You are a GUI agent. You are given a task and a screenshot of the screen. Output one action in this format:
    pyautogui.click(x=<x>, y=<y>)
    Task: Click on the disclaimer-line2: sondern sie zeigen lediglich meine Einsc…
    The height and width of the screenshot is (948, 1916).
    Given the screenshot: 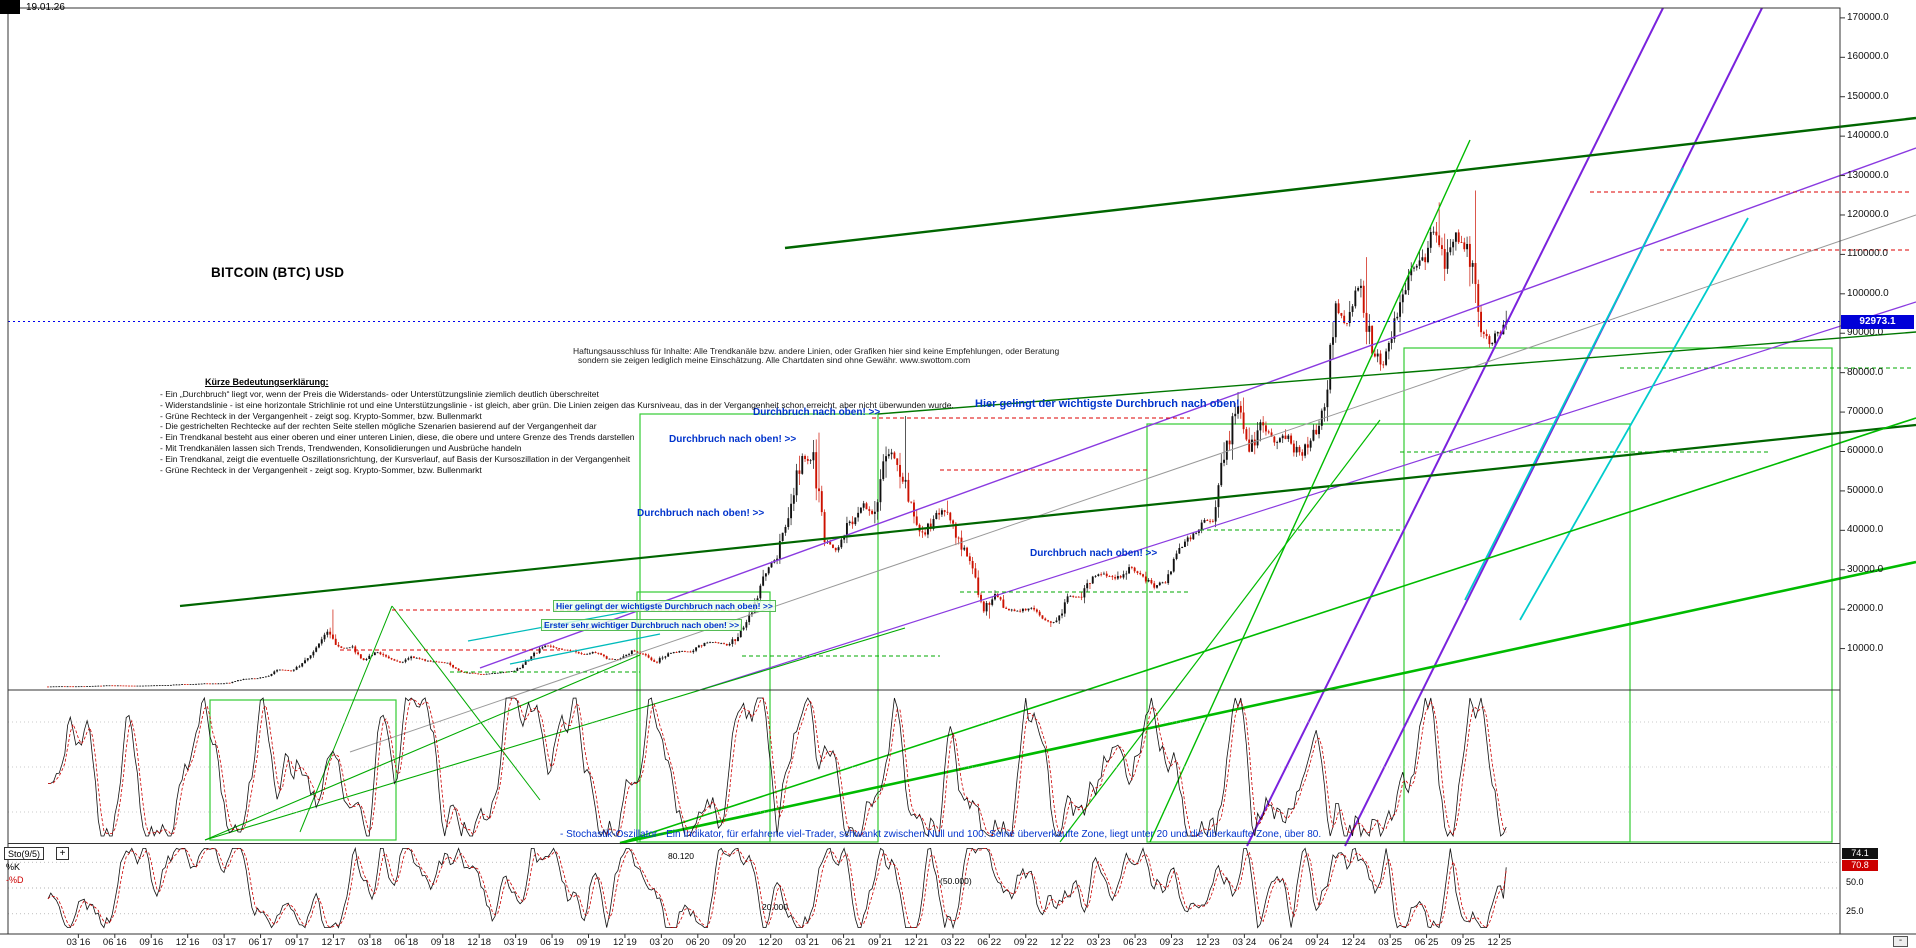 What is the action you would take?
    pyautogui.click(x=774, y=360)
    